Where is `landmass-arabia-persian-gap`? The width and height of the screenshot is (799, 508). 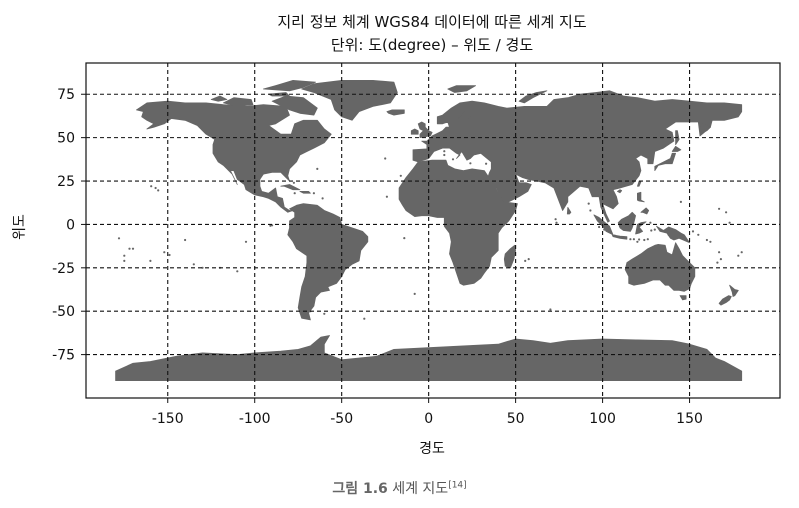
landmass-arabia-persian-gap is located at coordinates (515, 177).